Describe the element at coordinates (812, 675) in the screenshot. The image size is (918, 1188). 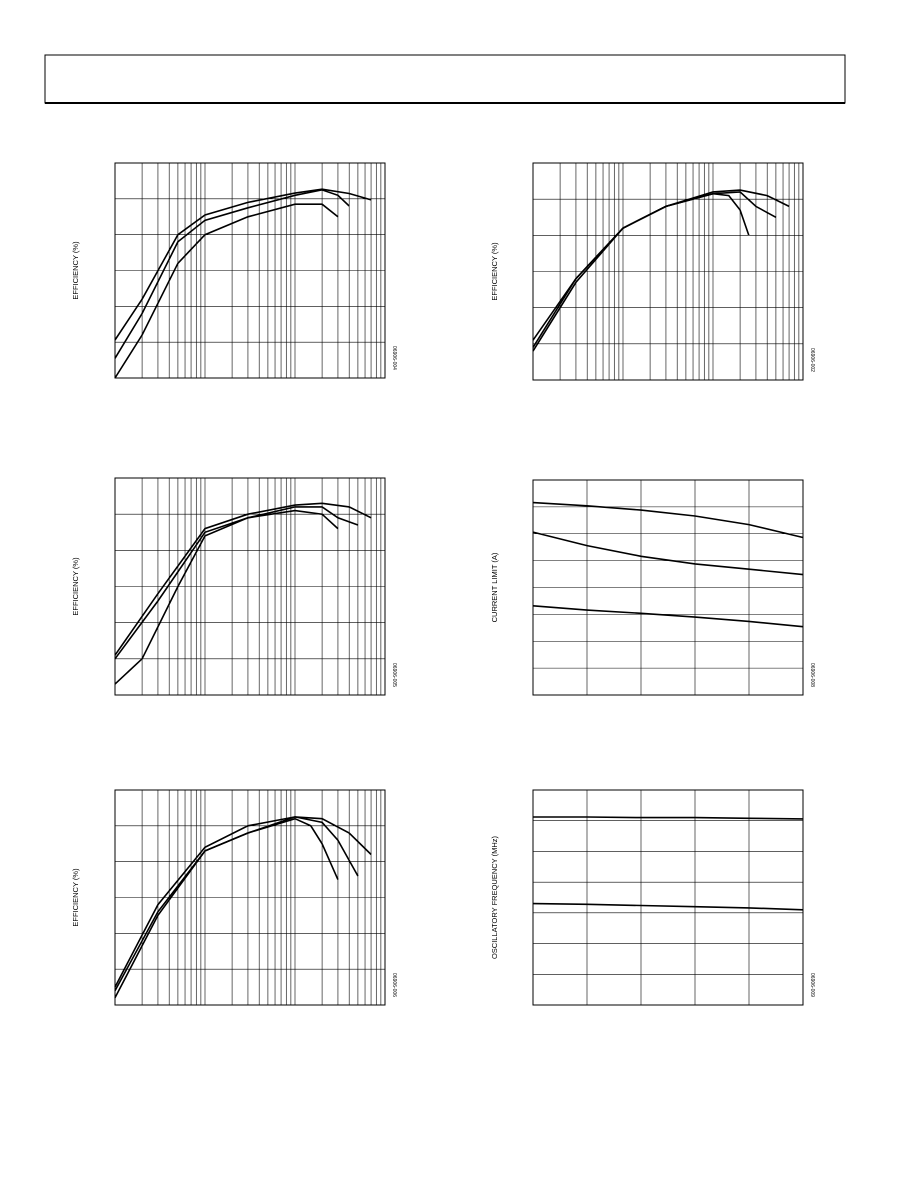
I see `figure-code: 06906-008` at that location.